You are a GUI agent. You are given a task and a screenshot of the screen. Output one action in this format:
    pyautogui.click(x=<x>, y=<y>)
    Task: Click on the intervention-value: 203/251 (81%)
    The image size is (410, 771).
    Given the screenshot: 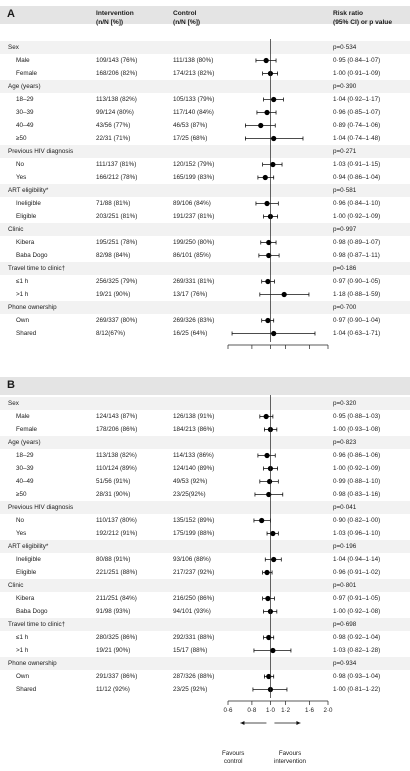 What is the action you would take?
    pyautogui.click(x=117, y=216)
    